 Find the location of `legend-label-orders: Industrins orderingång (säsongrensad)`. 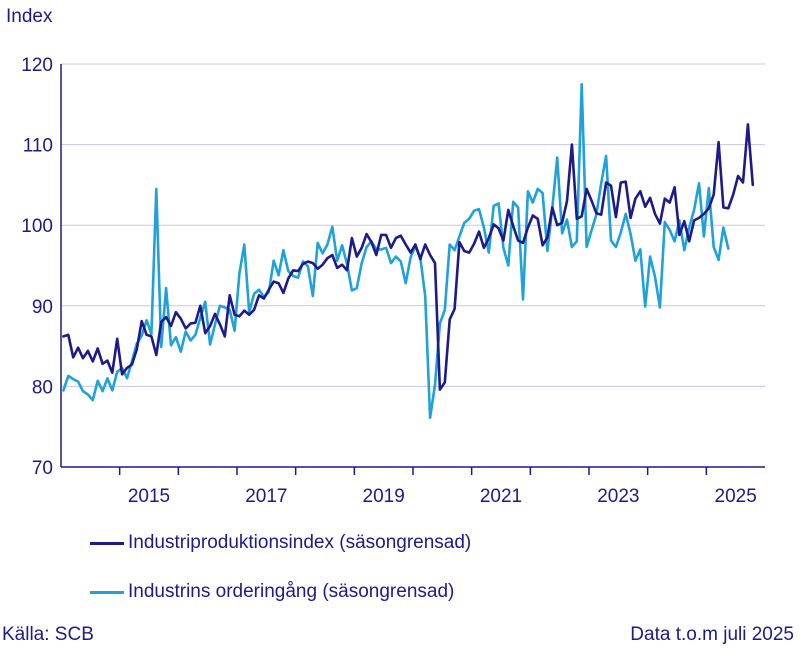

legend-label-orders: Industrins orderingång (säsongrensad) is located at coordinates (291, 591).